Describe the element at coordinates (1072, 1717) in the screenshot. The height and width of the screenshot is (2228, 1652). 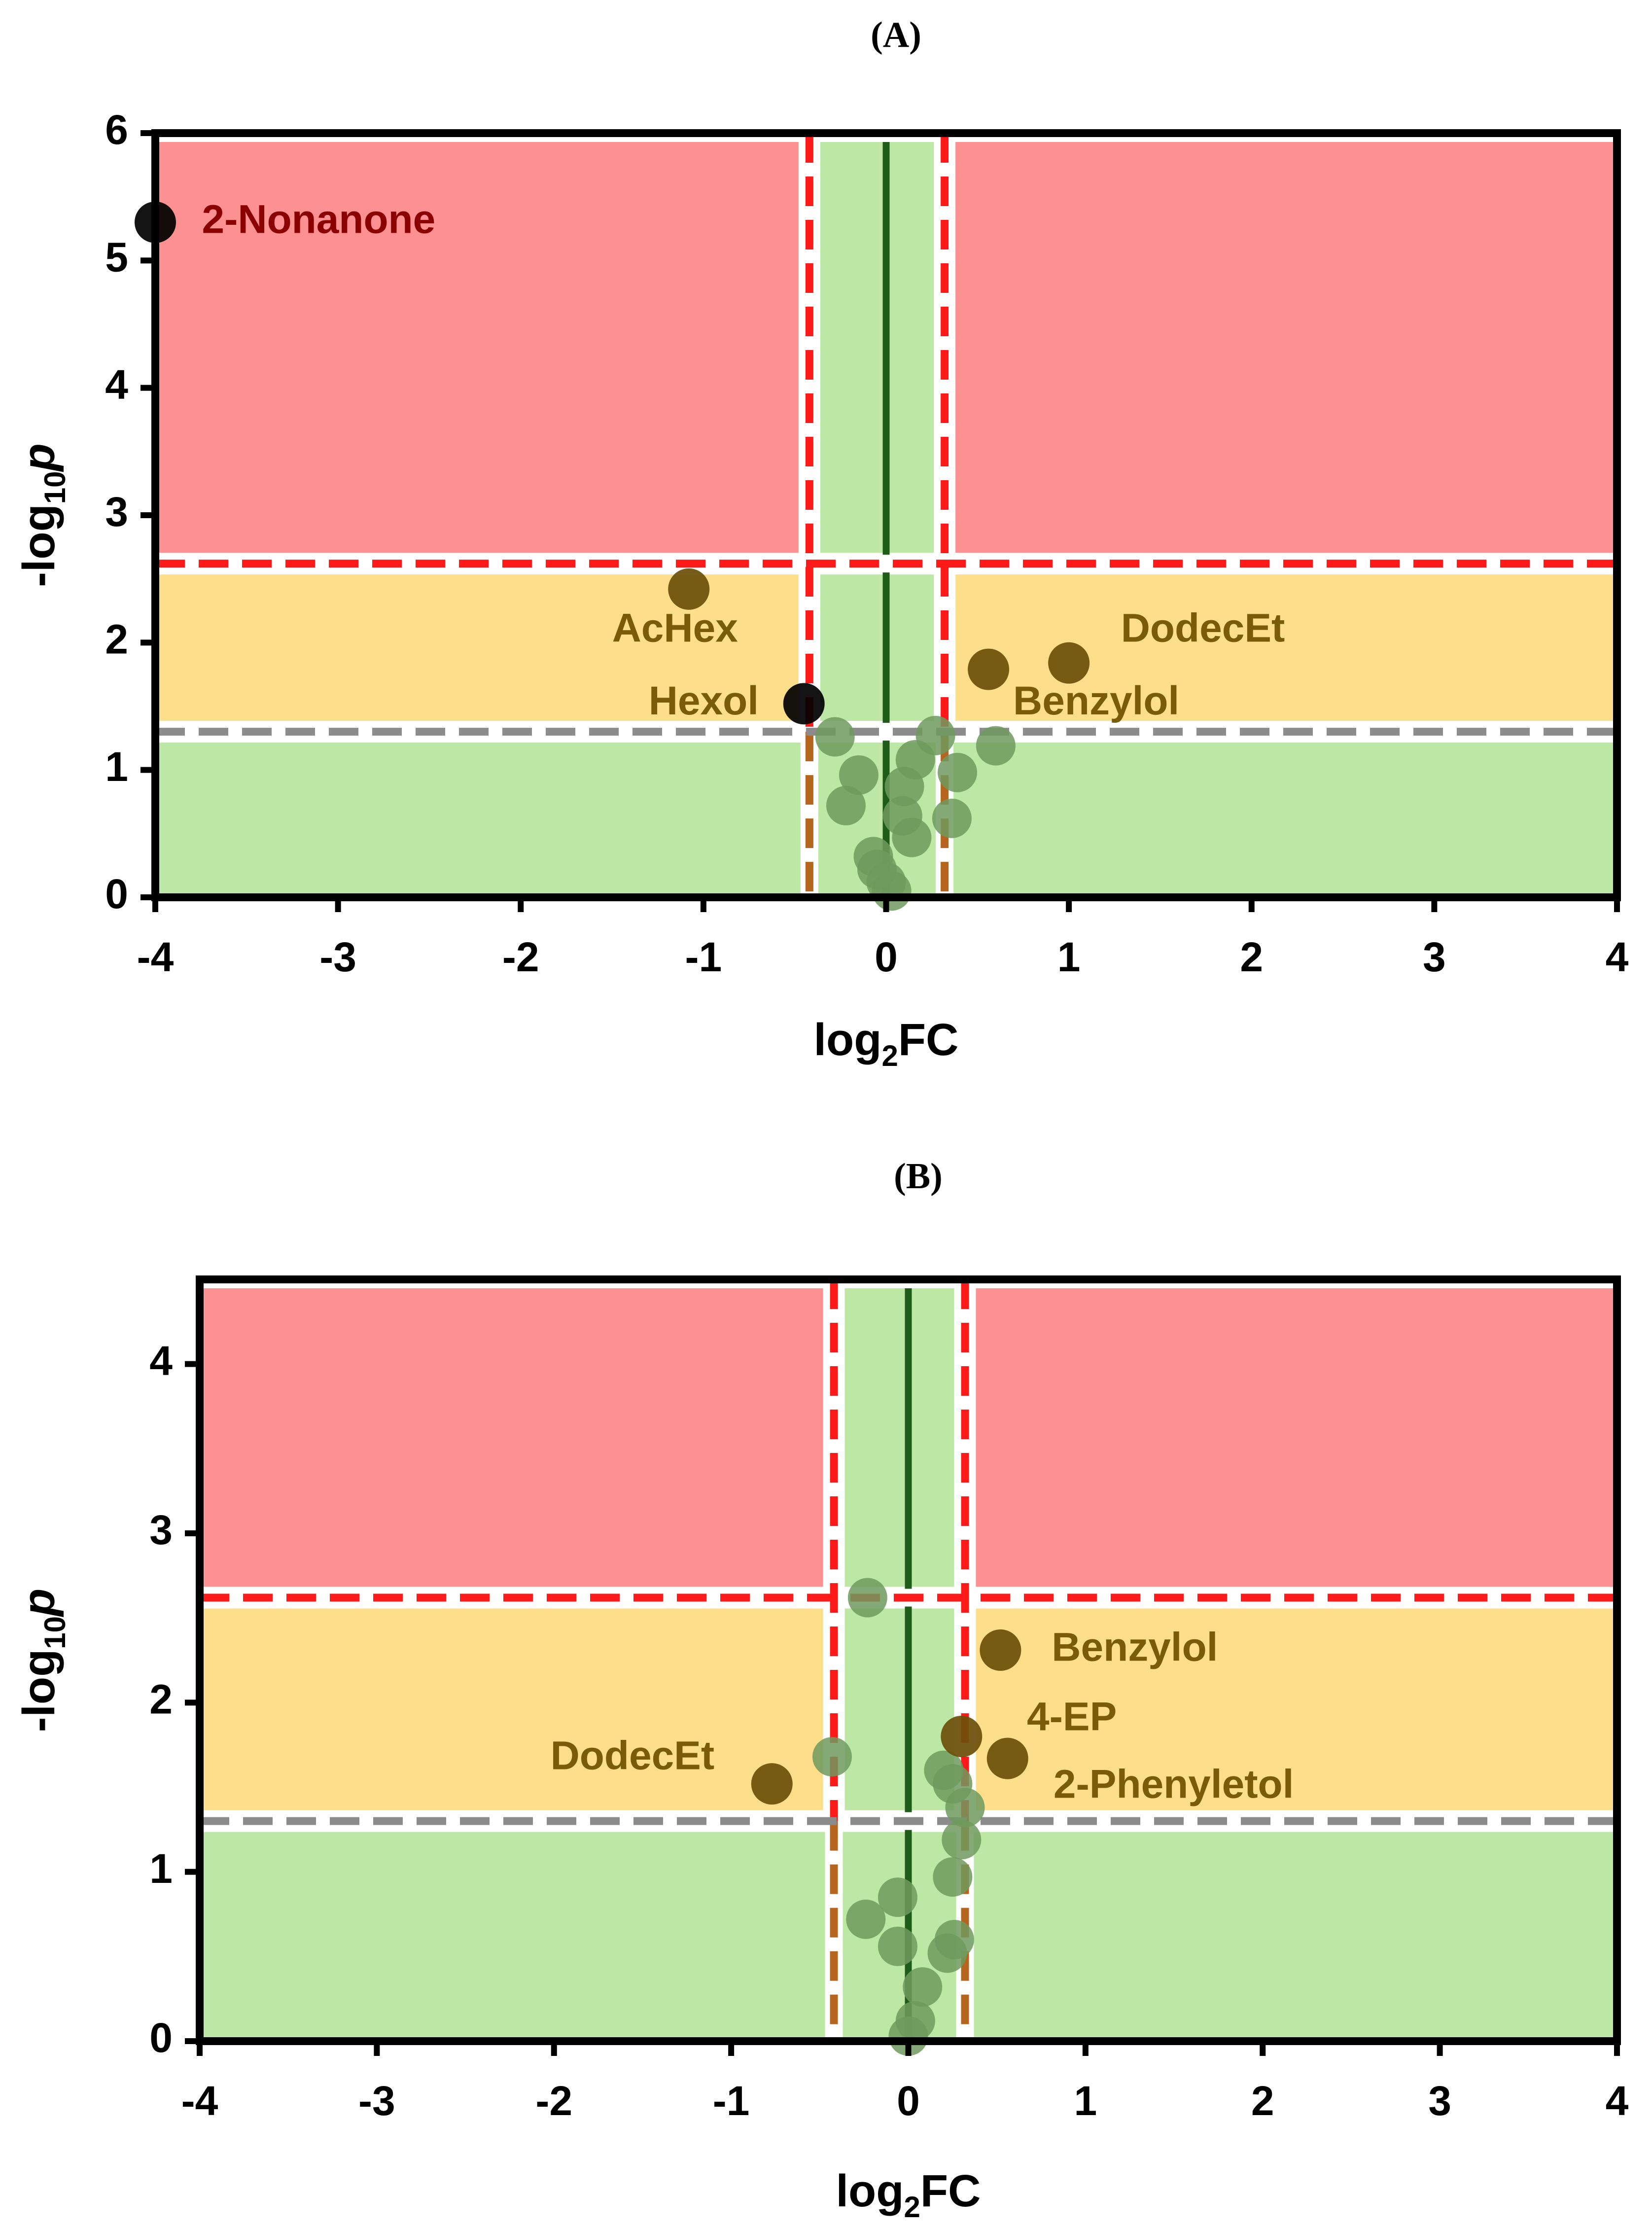
I see `point-label: 4-EP` at that location.